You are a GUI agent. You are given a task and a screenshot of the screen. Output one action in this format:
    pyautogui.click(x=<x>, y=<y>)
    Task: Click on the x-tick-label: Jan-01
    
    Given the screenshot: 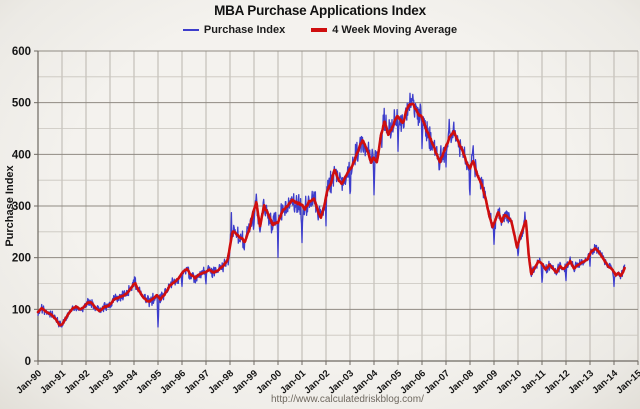 What is the action you would take?
    pyautogui.click(x=293, y=382)
    